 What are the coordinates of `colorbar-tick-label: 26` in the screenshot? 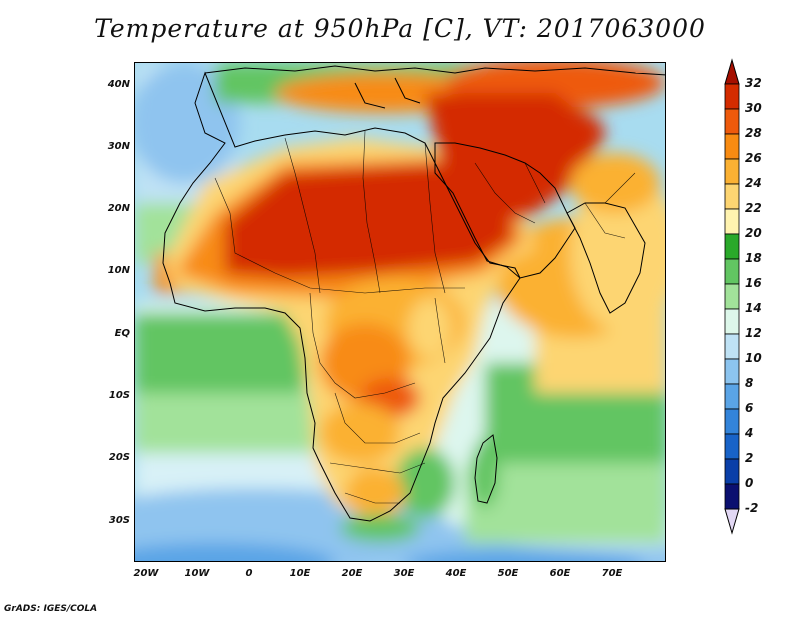 It's located at (753, 158).